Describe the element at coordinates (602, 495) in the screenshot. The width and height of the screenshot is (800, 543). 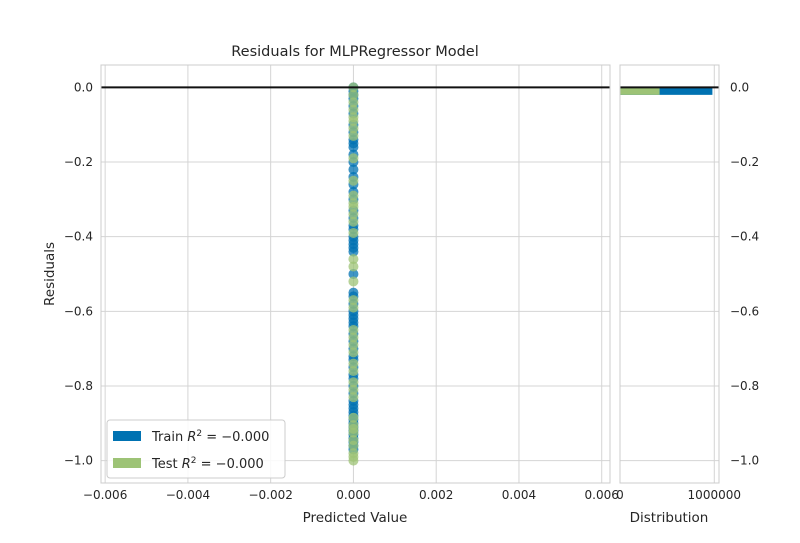
I see `main-x-tick-label: 0.006` at that location.